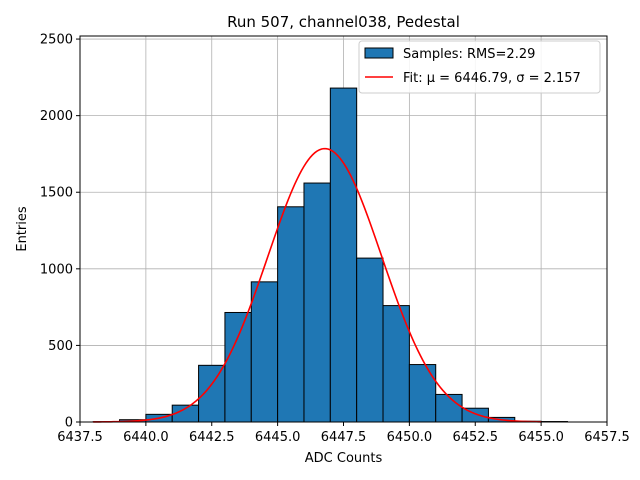 Image resolution: width=640 pixels, height=480 pixels. Describe the element at coordinates (379, 53) in the screenshot. I see `legend-swatch-samples` at that location.